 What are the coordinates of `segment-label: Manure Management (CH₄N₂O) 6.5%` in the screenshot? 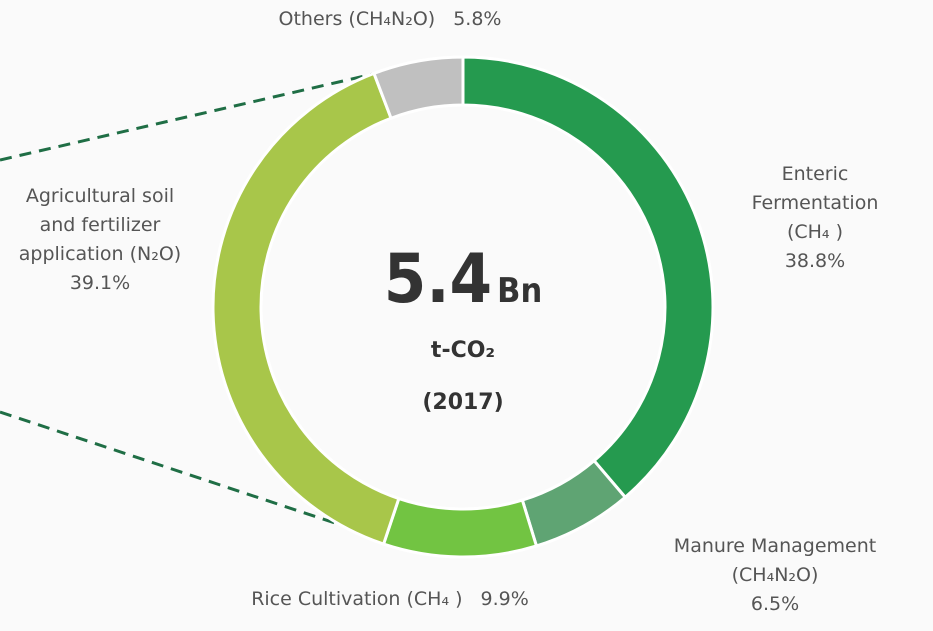 It's located at (775, 575).